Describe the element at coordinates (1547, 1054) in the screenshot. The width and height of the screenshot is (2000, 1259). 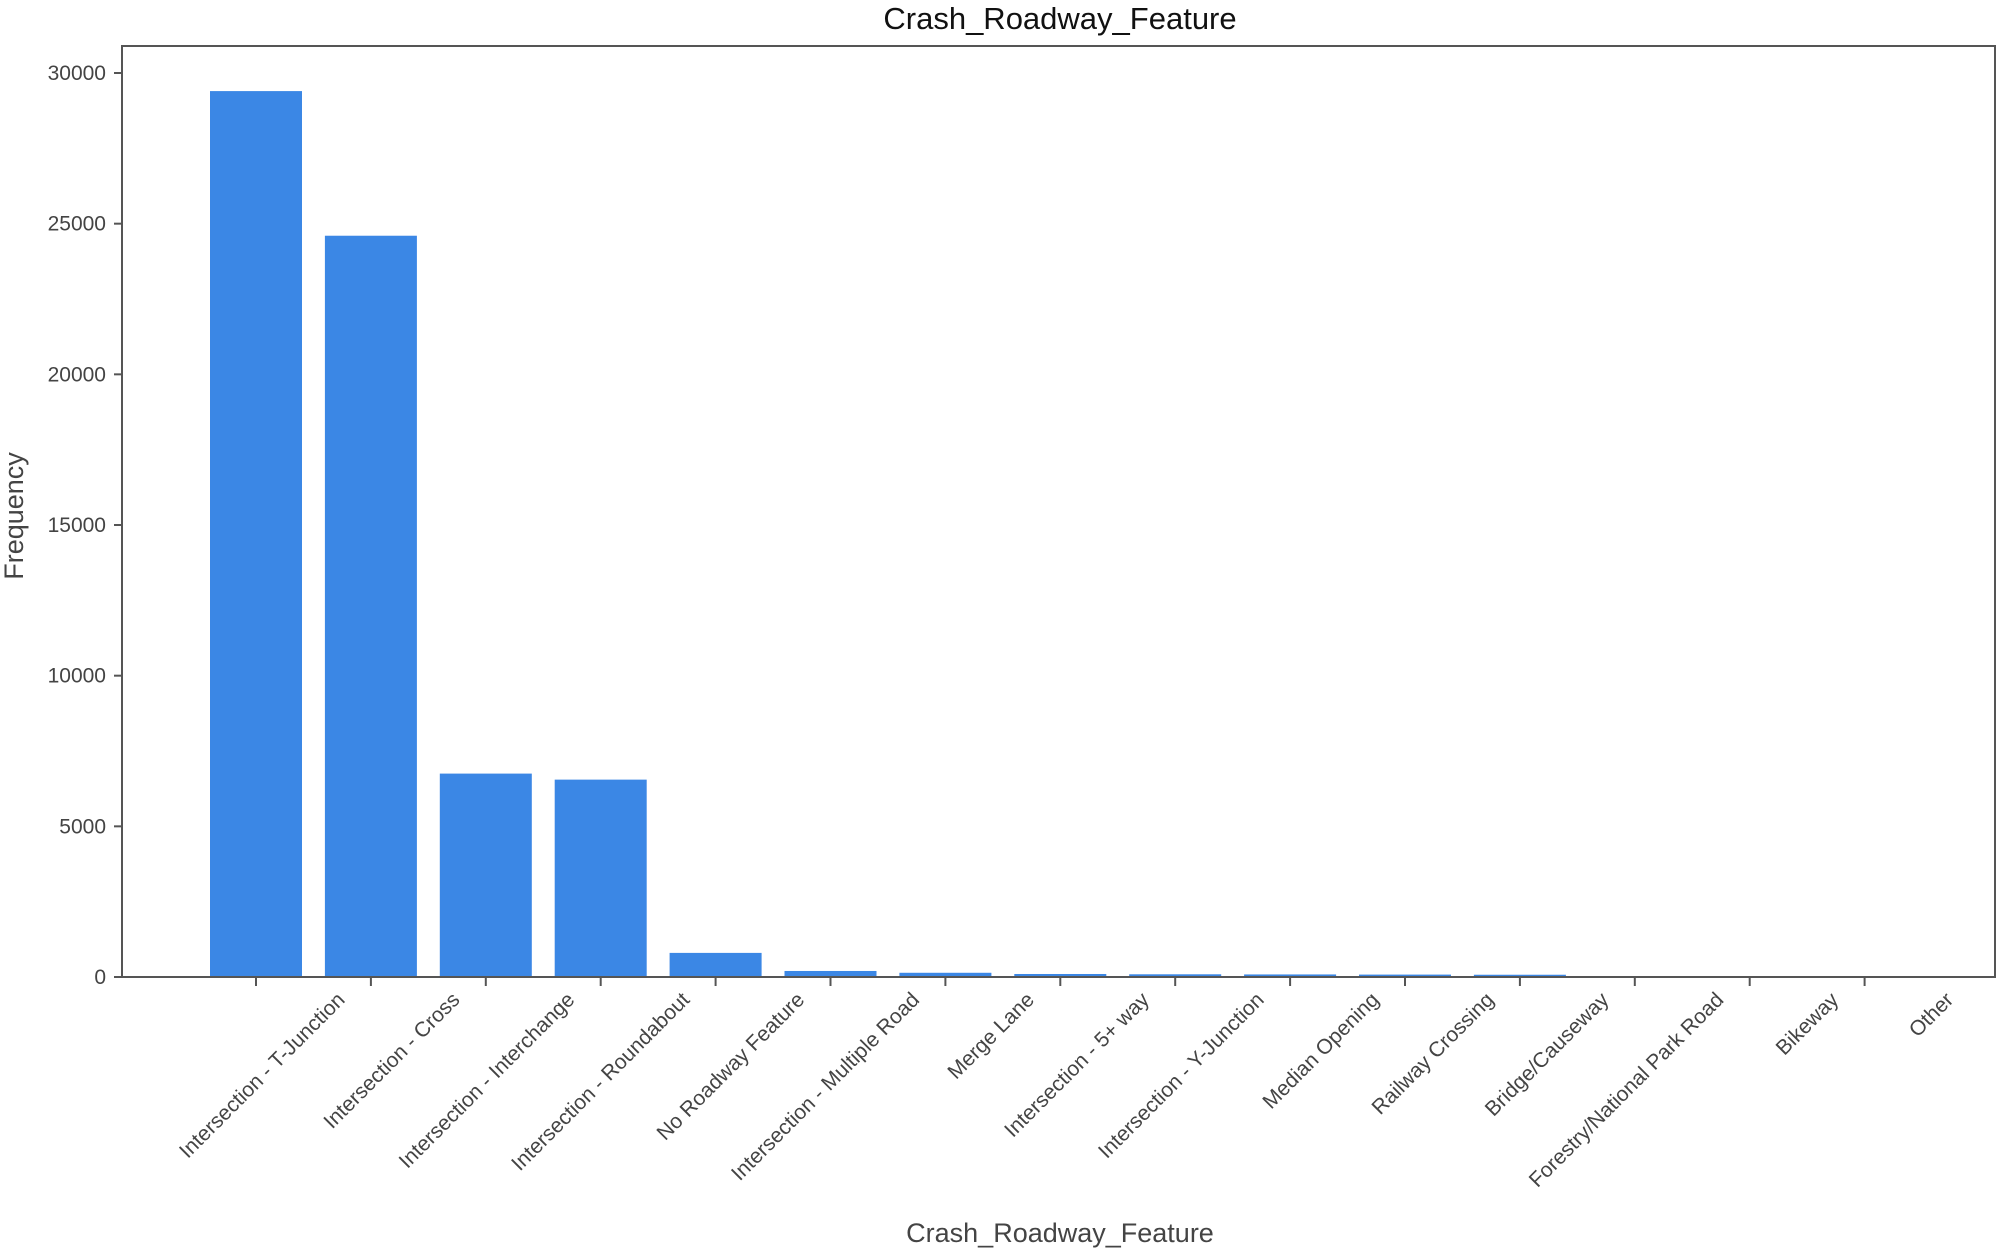
I see `x-tick-label: Bridge/Causeway` at that location.